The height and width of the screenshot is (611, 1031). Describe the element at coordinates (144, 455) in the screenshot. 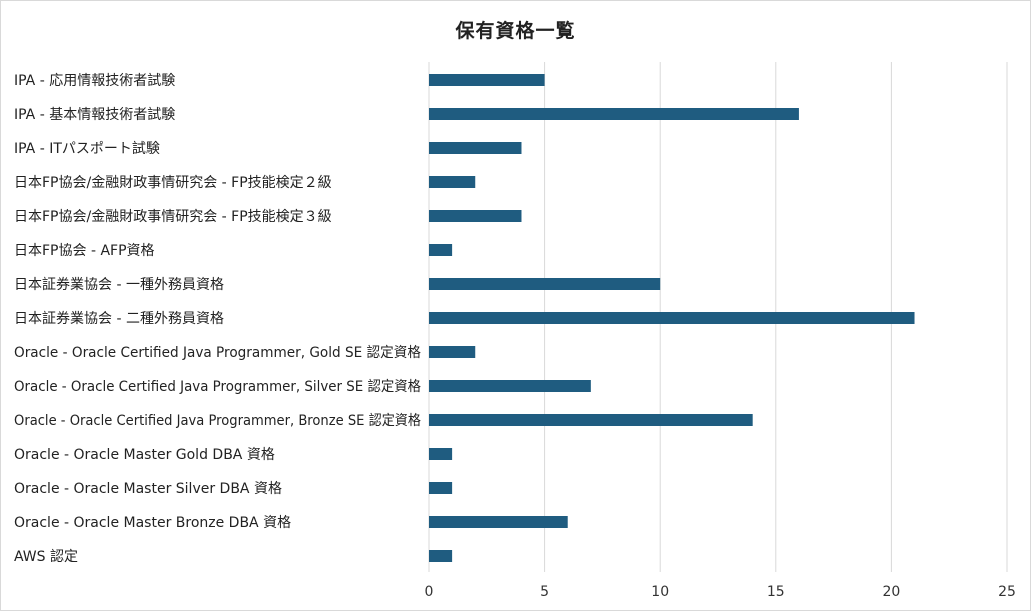

I see `category-label: Oracle - Oracle Master Gold DBA 資格` at that location.